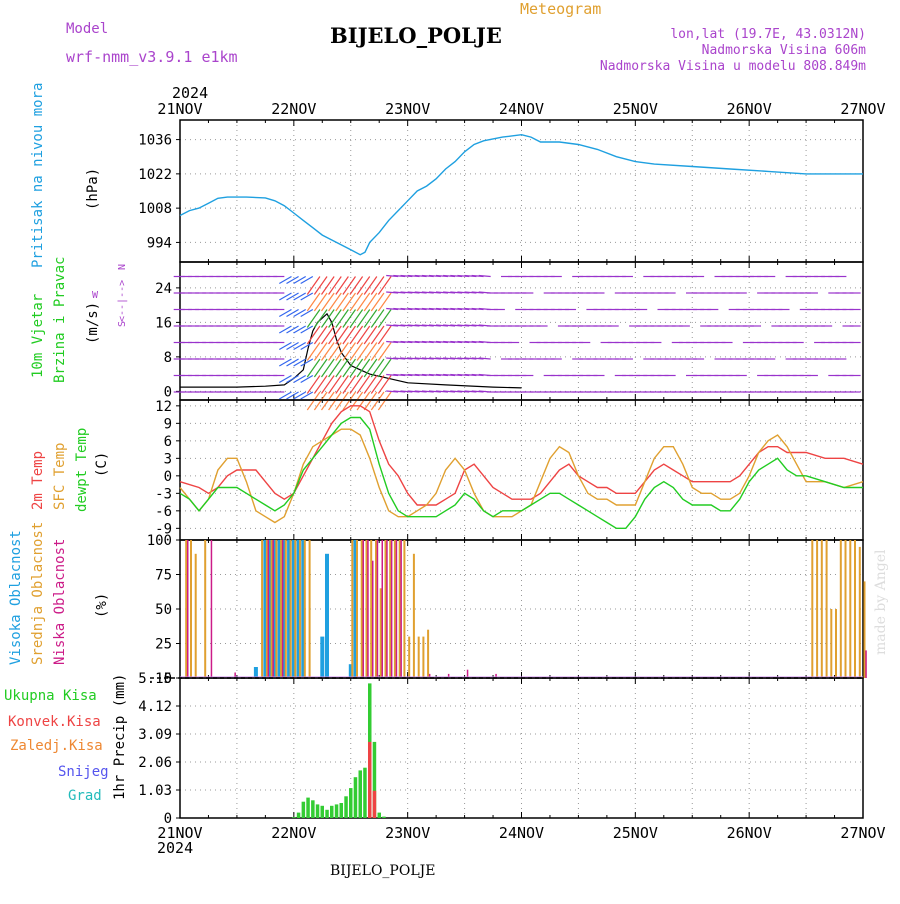 The width and height of the screenshot is (900, 904). I want to click on y-tick-label: -9, so click(163, 529).